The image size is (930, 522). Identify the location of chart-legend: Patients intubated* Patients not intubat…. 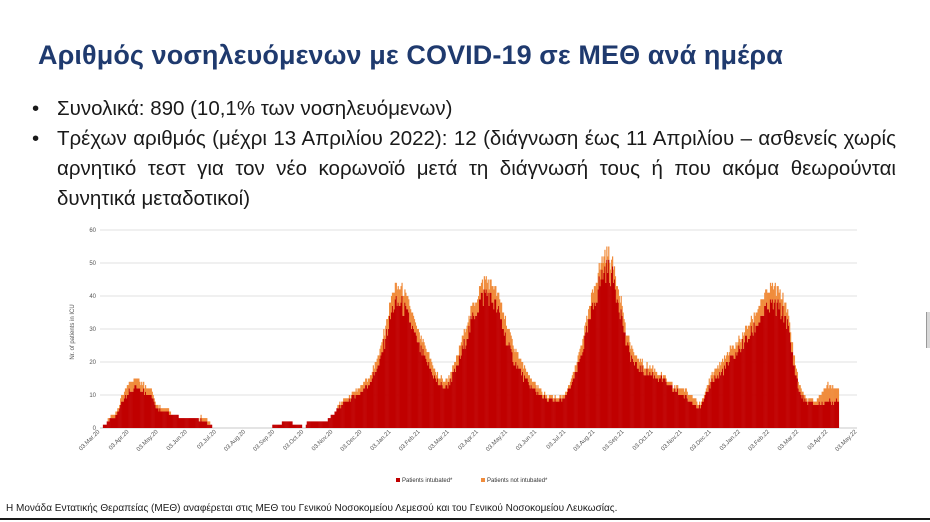
(472, 481).